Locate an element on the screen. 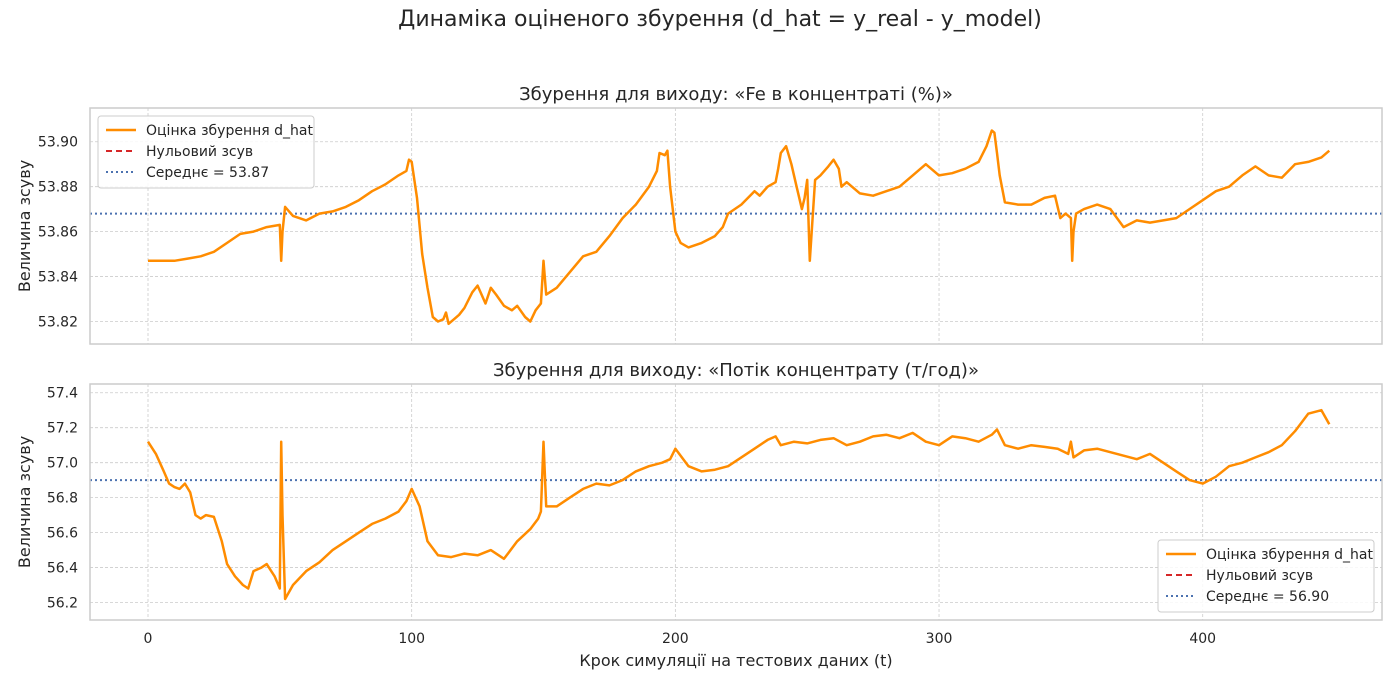 This screenshot has height=700, width=1400. legend-label: Середнє = 56.90 is located at coordinates (1267, 597).